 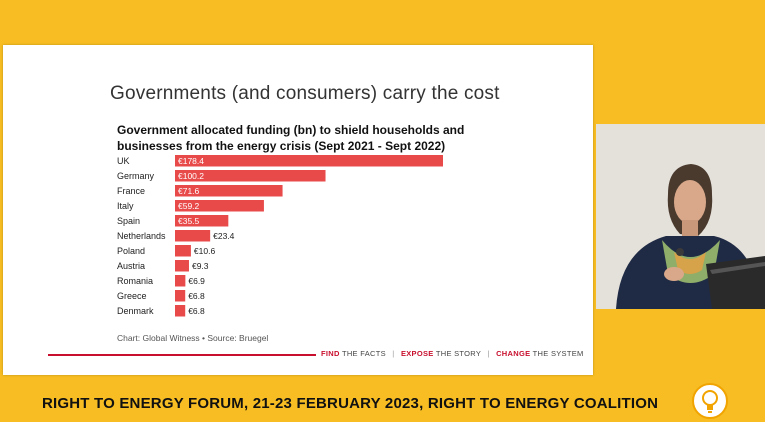 I want to click on chart-source: Chart: Global Witness • Source: Bruegel, so click(x=193, y=338).